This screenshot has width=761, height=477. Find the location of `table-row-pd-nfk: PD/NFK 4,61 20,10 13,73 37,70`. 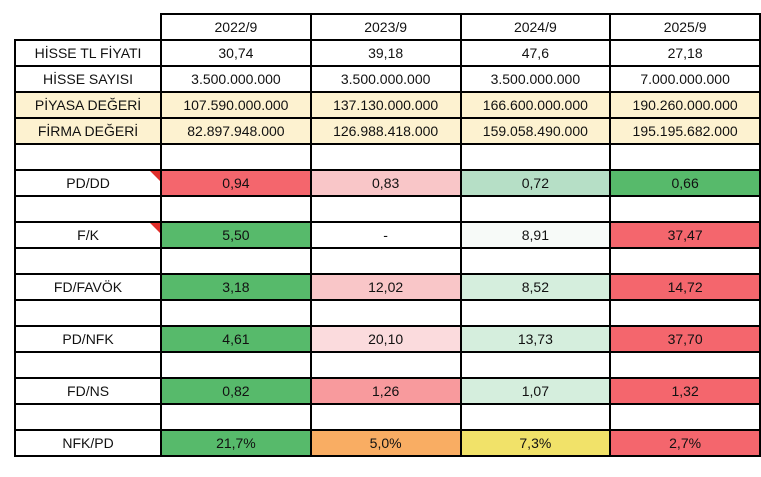

table-row-pd-nfk: PD/NFK 4,61 20,10 13,73 37,70 is located at coordinates (387, 339).